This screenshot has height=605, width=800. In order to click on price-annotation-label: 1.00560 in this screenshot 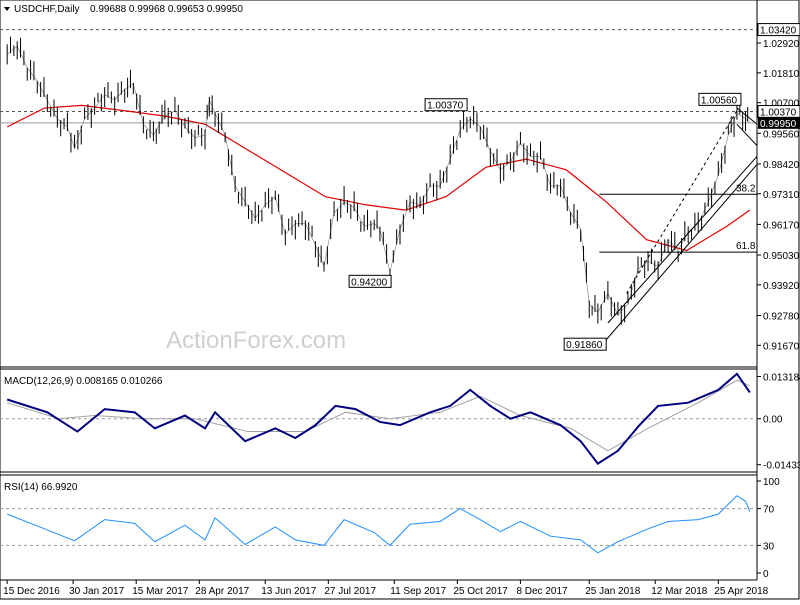, I will do `click(719, 100)`.